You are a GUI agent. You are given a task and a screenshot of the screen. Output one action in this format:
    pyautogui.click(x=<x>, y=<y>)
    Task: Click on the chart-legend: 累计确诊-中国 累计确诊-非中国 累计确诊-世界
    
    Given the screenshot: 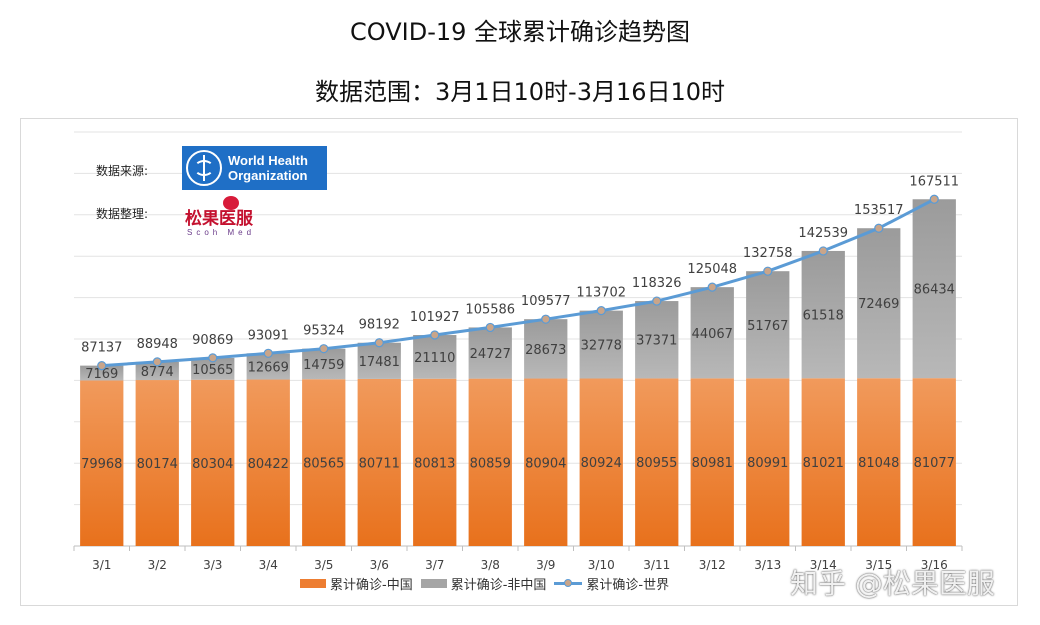 What is the action you would take?
    pyautogui.click(x=488, y=583)
    